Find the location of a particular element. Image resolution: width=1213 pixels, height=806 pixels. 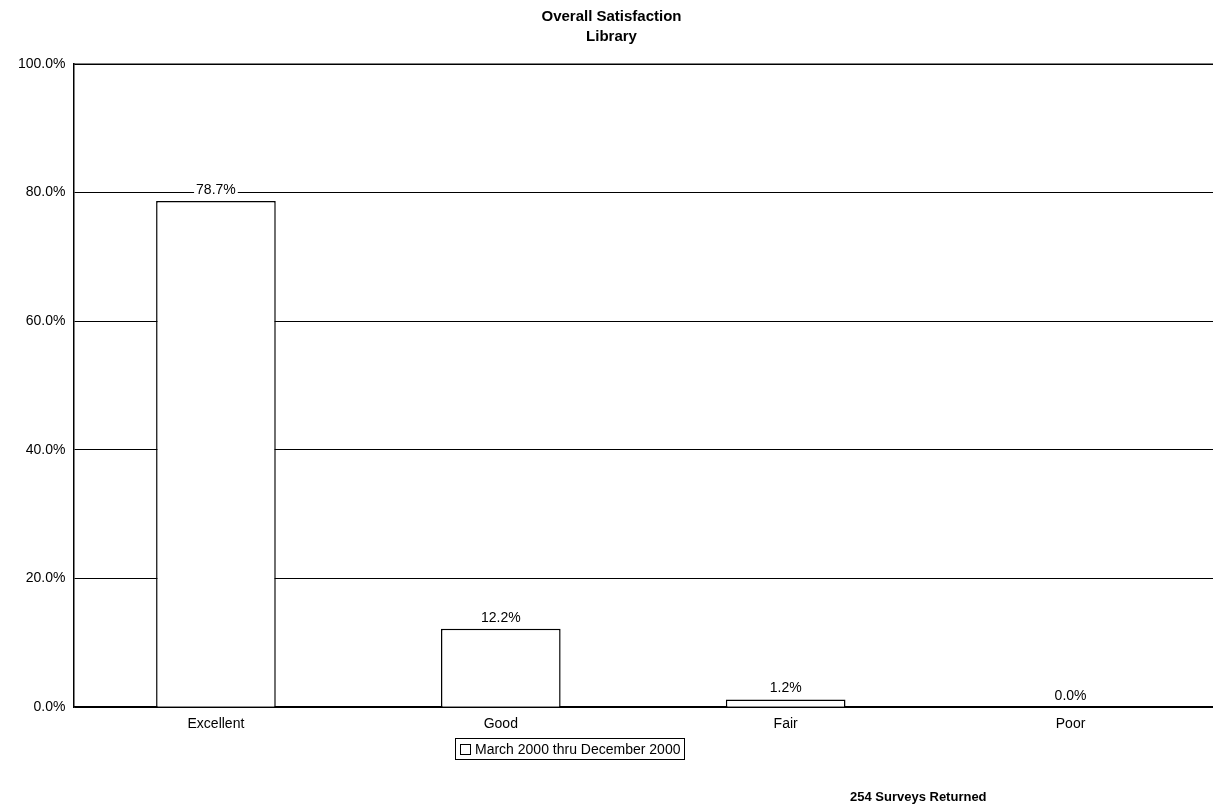

x-tick-label: Excellent is located at coordinates (216, 723).